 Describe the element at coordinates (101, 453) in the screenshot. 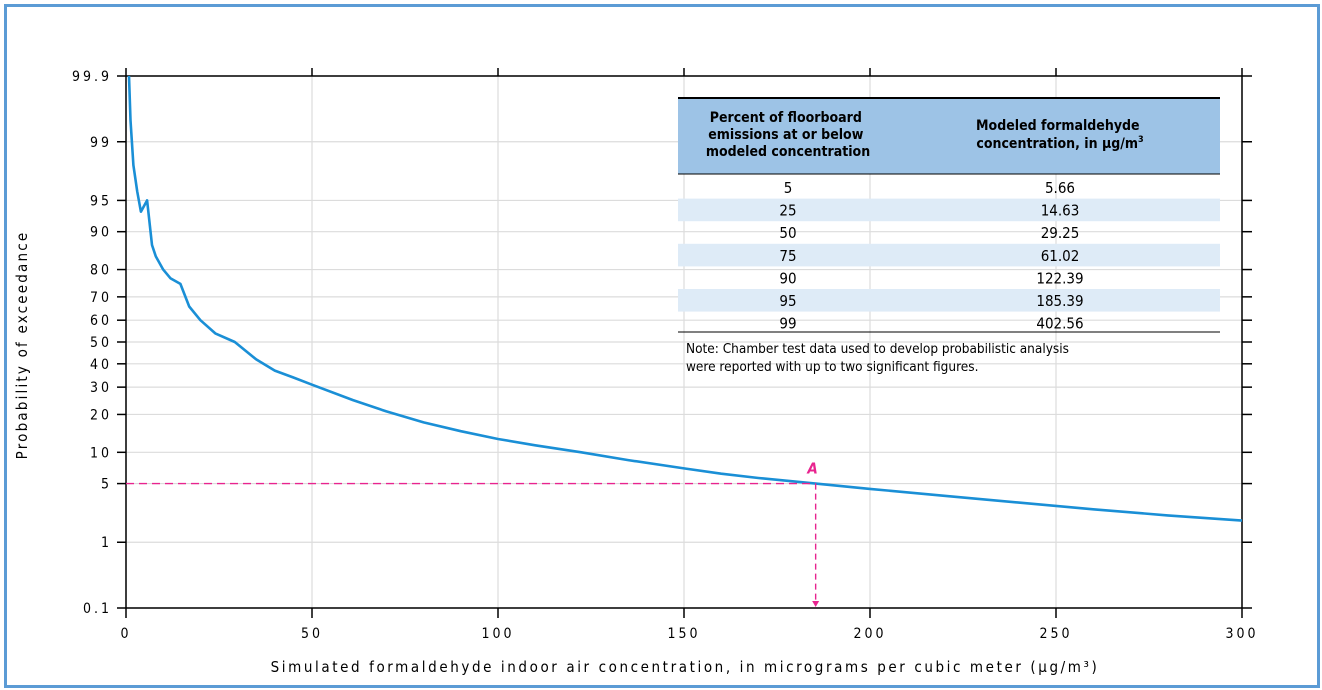

I see `y-tick-label: 10` at that location.